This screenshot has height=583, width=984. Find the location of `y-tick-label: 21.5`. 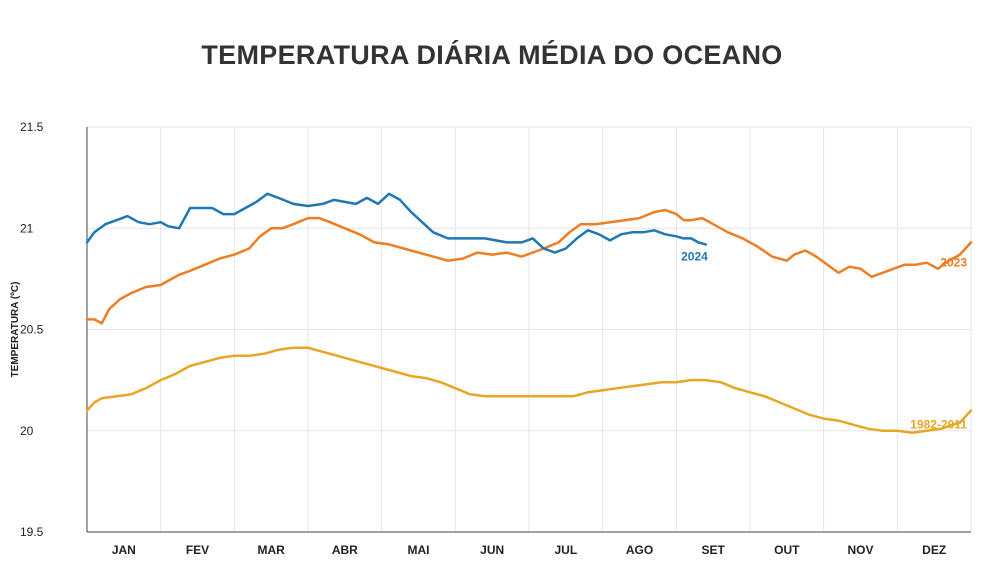

y-tick-label: 21.5 is located at coordinates (32, 127).